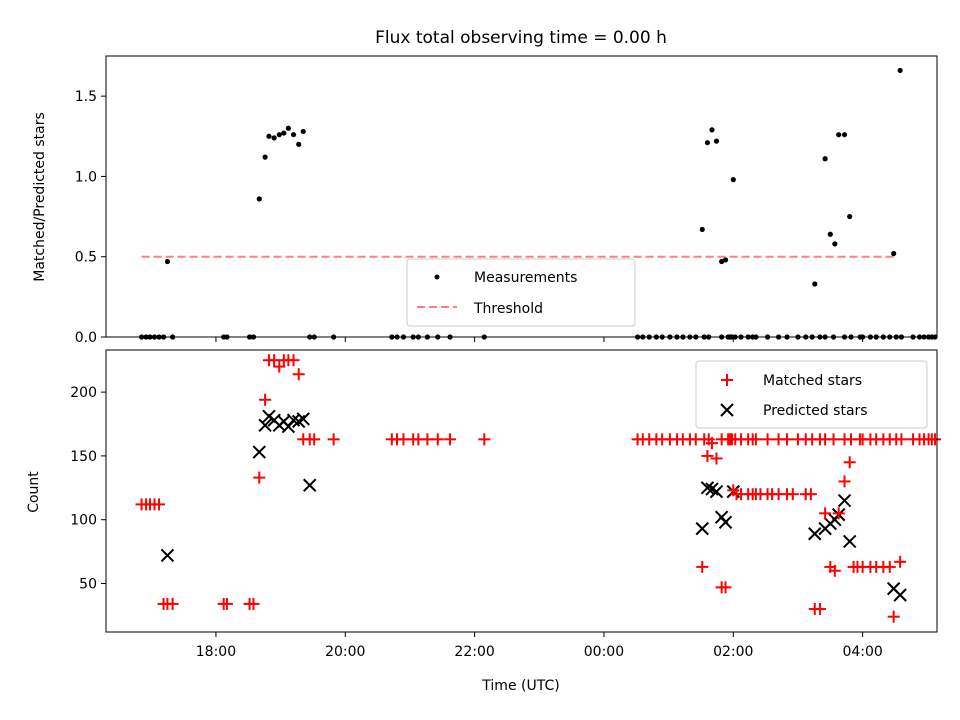 The width and height of the screenshot is (960, 720). I want to click on bottom-y-tick-label: 200, so click(83, 393).